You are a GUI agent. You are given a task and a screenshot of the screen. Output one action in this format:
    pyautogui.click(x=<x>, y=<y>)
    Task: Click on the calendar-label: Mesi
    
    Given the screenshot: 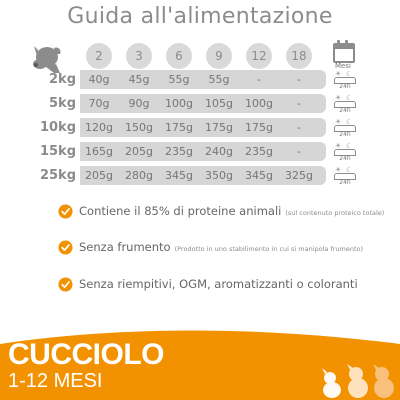 What is the action you would take?
    pyautogui.click(x=343, y=66)
    